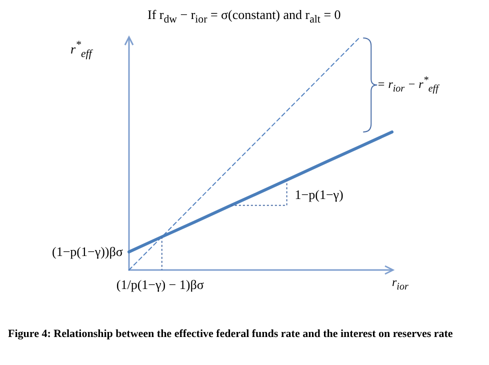  Describe the element at coordinates (244, 16) in the screenshot. I see `chart-title: If r$_{dw}$ − r$_{ior}$ = σ(constant) and r$_{alt}$ = 0` at that location.